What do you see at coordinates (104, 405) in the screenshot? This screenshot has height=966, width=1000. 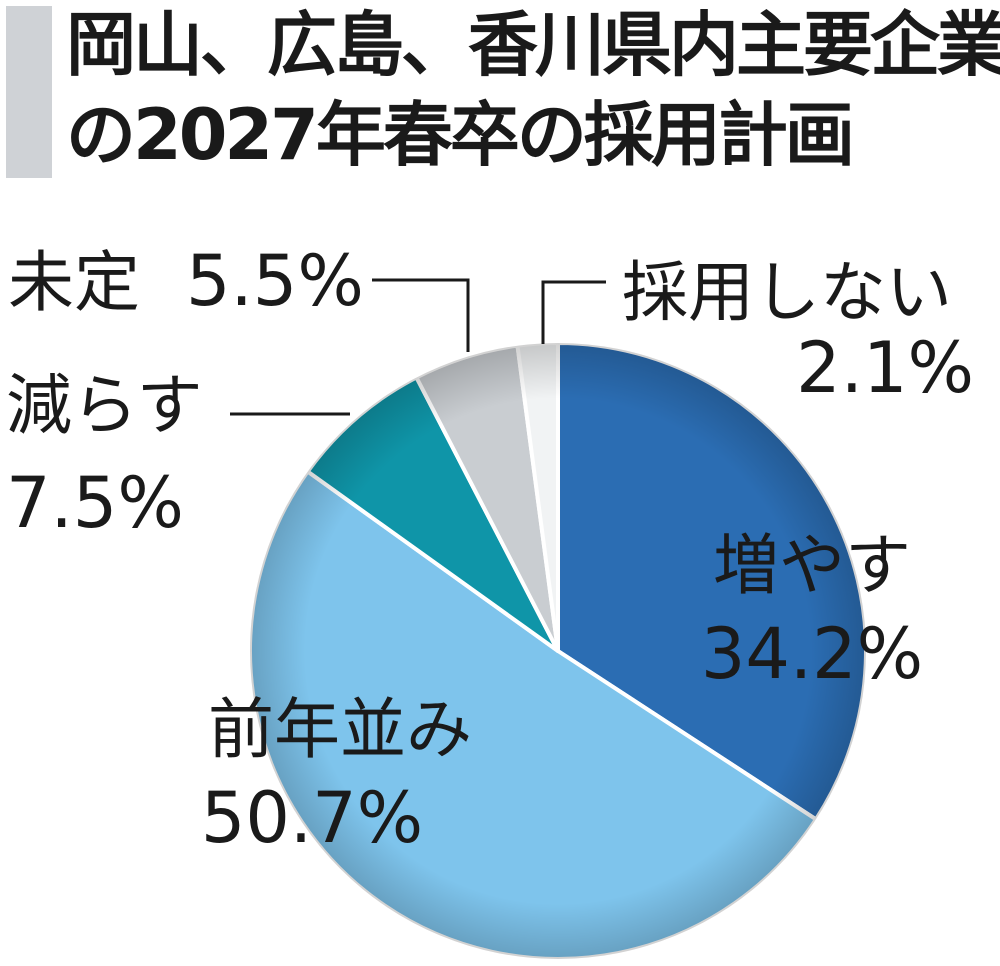 I see `slice-label-3: 減らす` at bounding box center [104, 405].